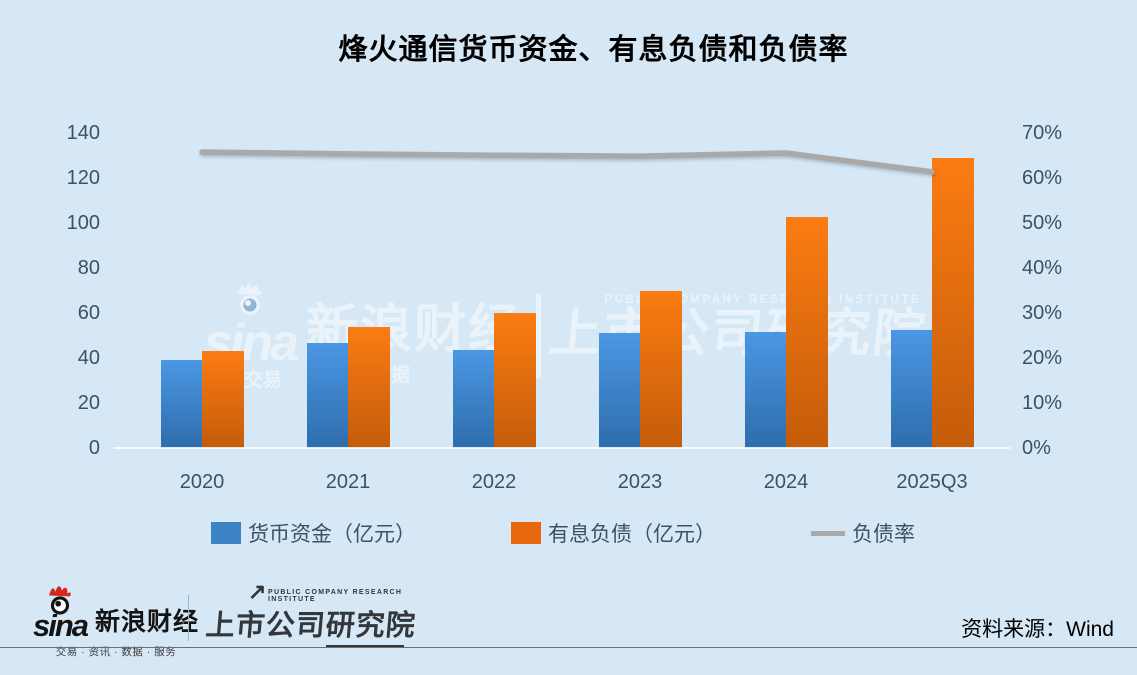  I want to click on right-axis-tick-label: 30%, so click(1042, 312).